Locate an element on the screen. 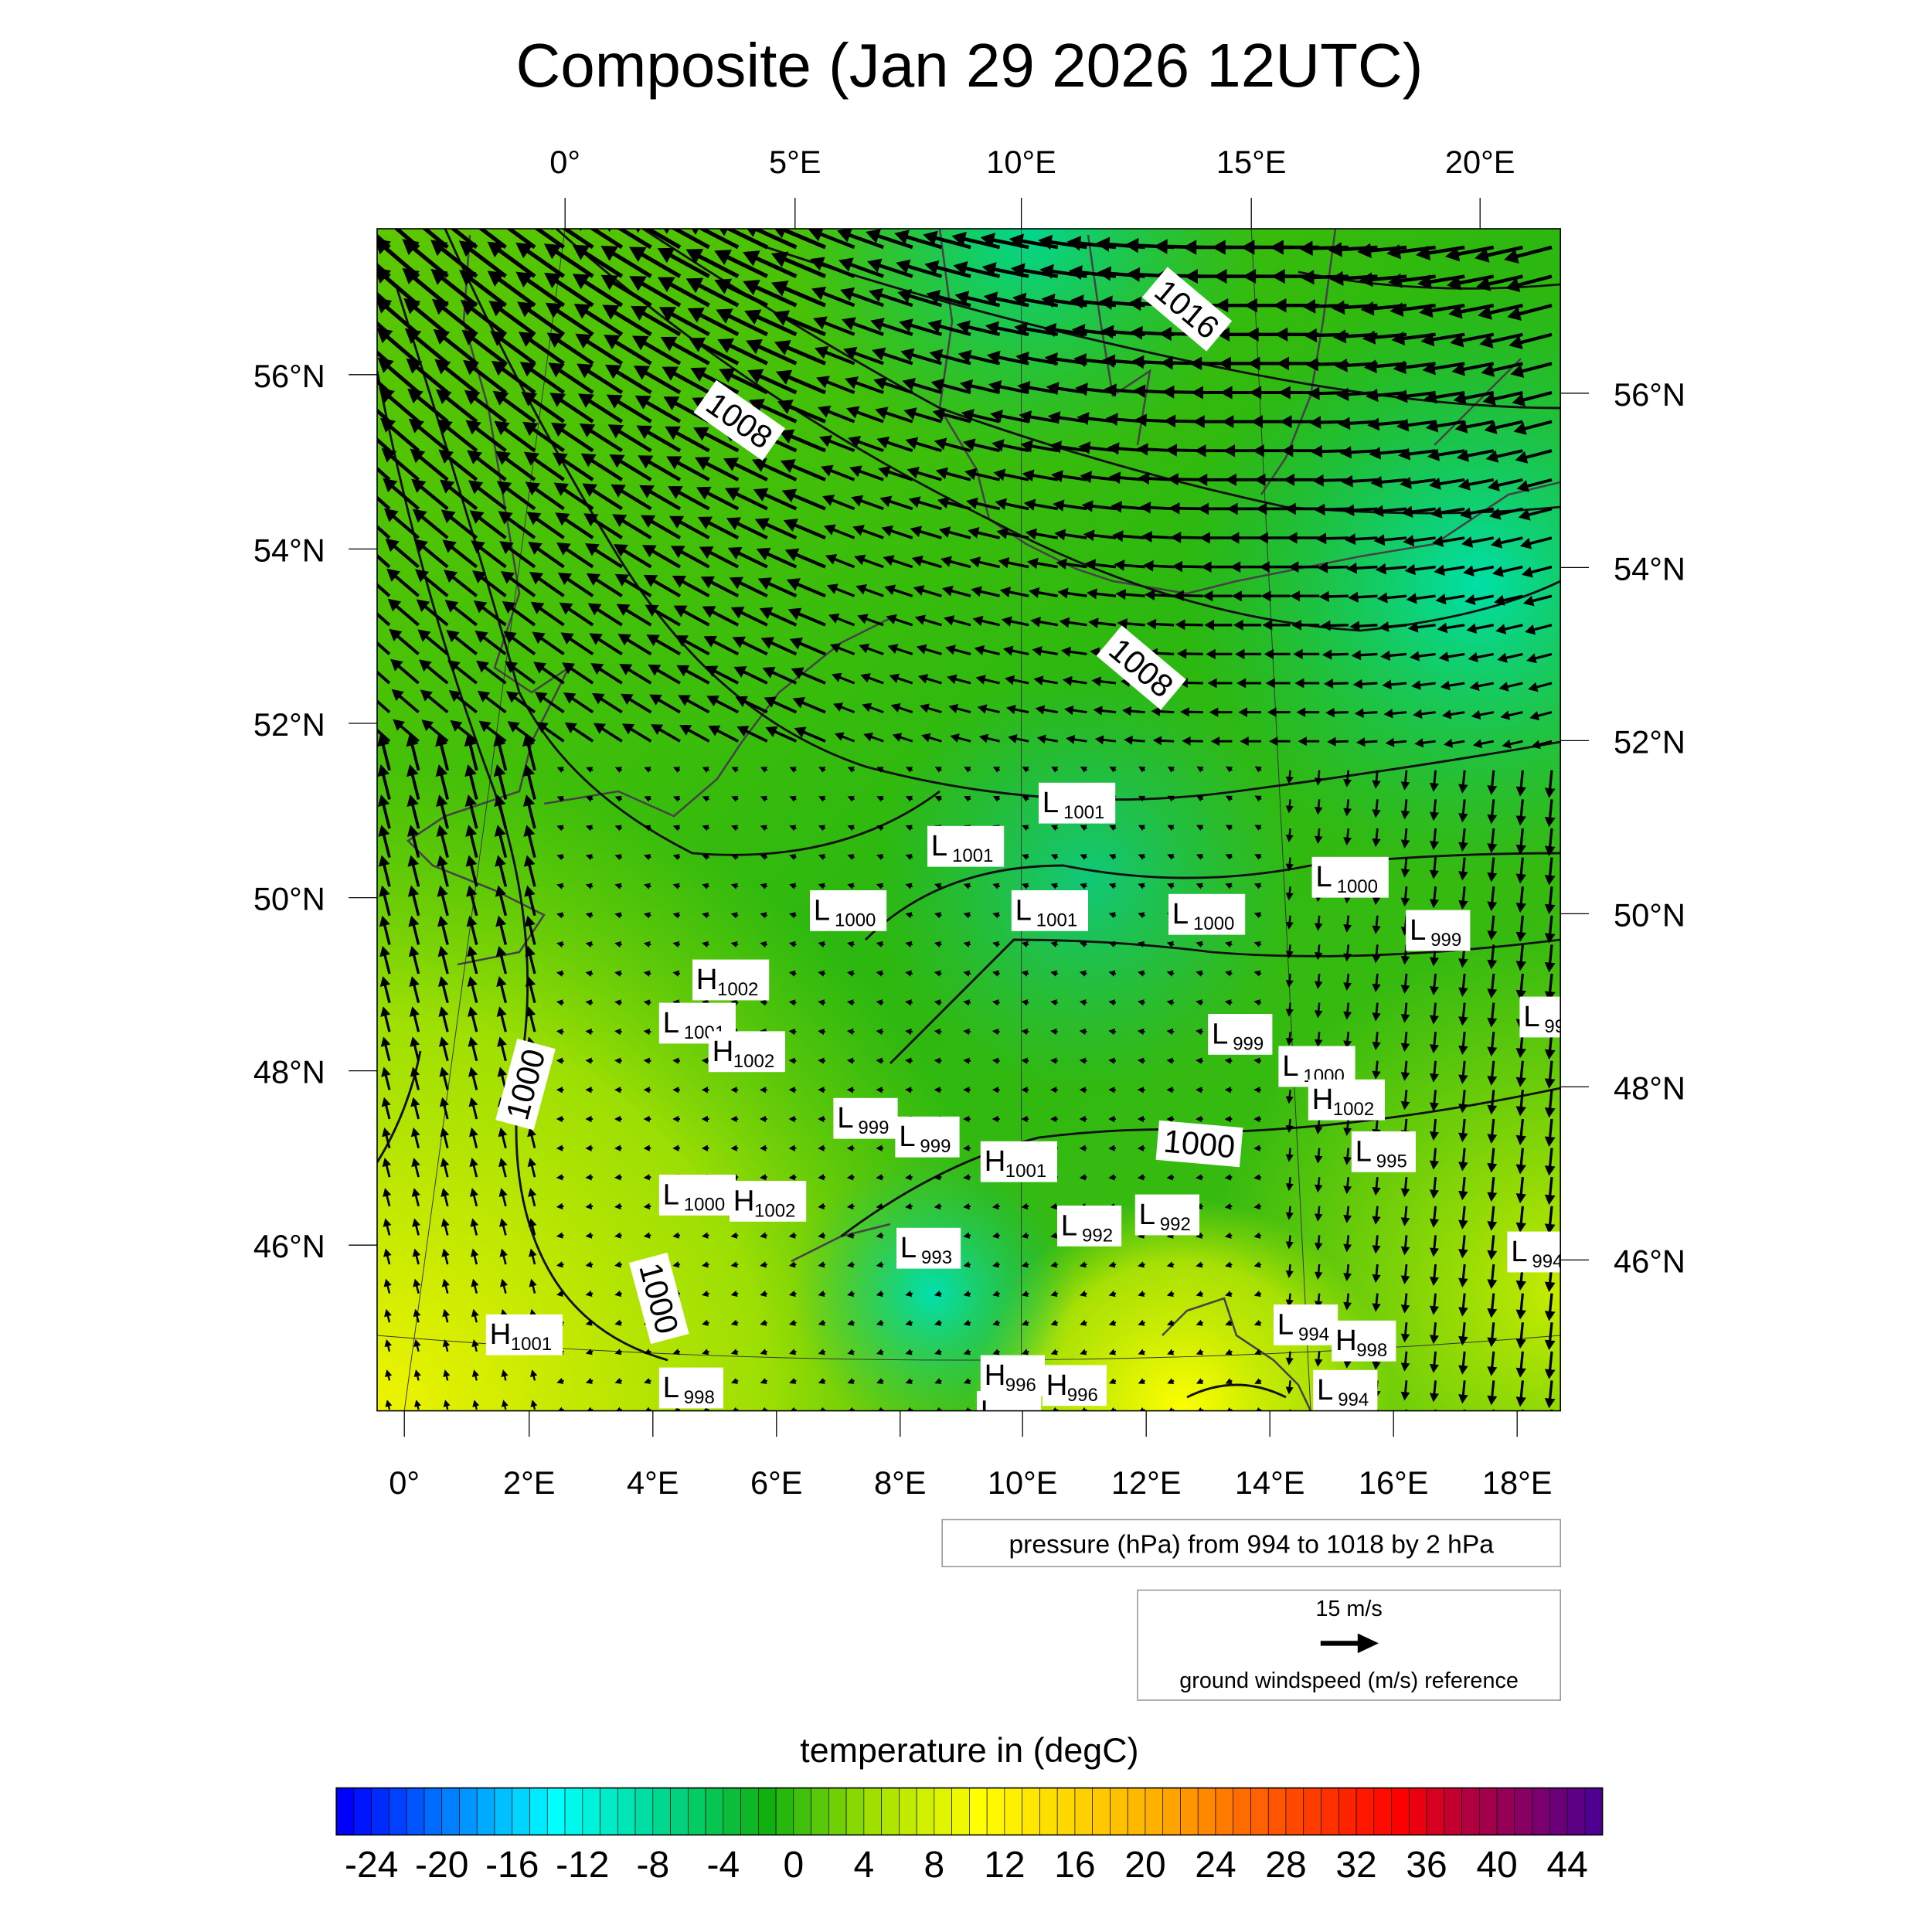  wind-reference-legend: 15 m/s ground windspeed (m/s) reference is located at coordinates (1349, 1645).